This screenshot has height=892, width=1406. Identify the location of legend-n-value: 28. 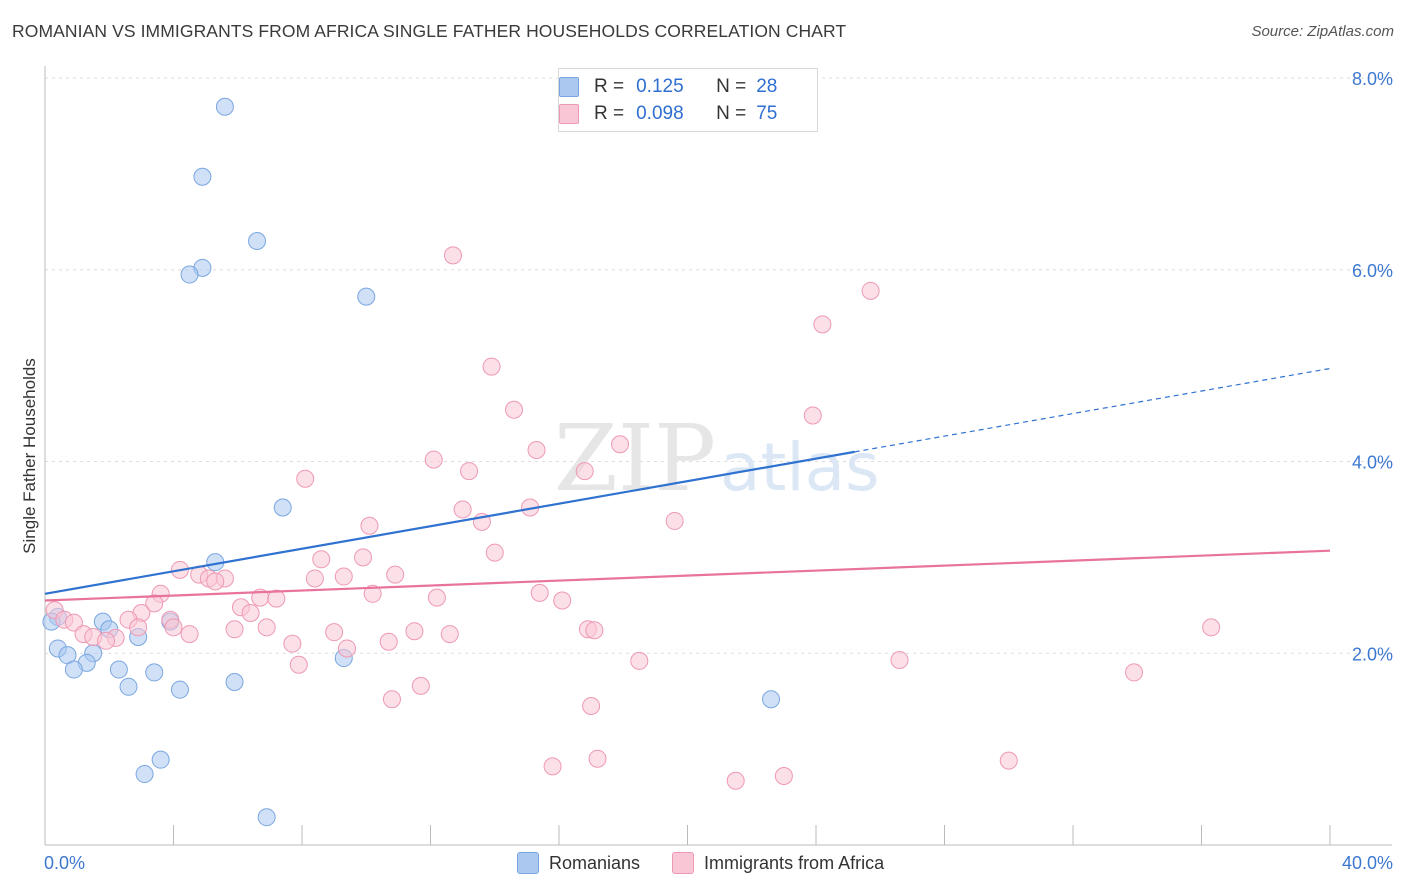
(767, 86).